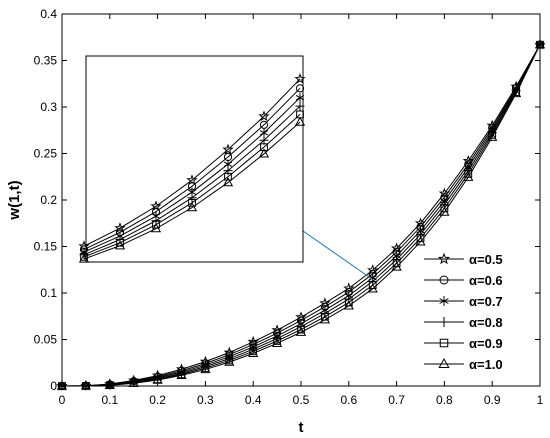 This screenshot has height=438, width=550. What do you see at coordinates (463, 343) in the screenshot?
I see `legend-entry: α=0.9` at bounding box center [463, 343].